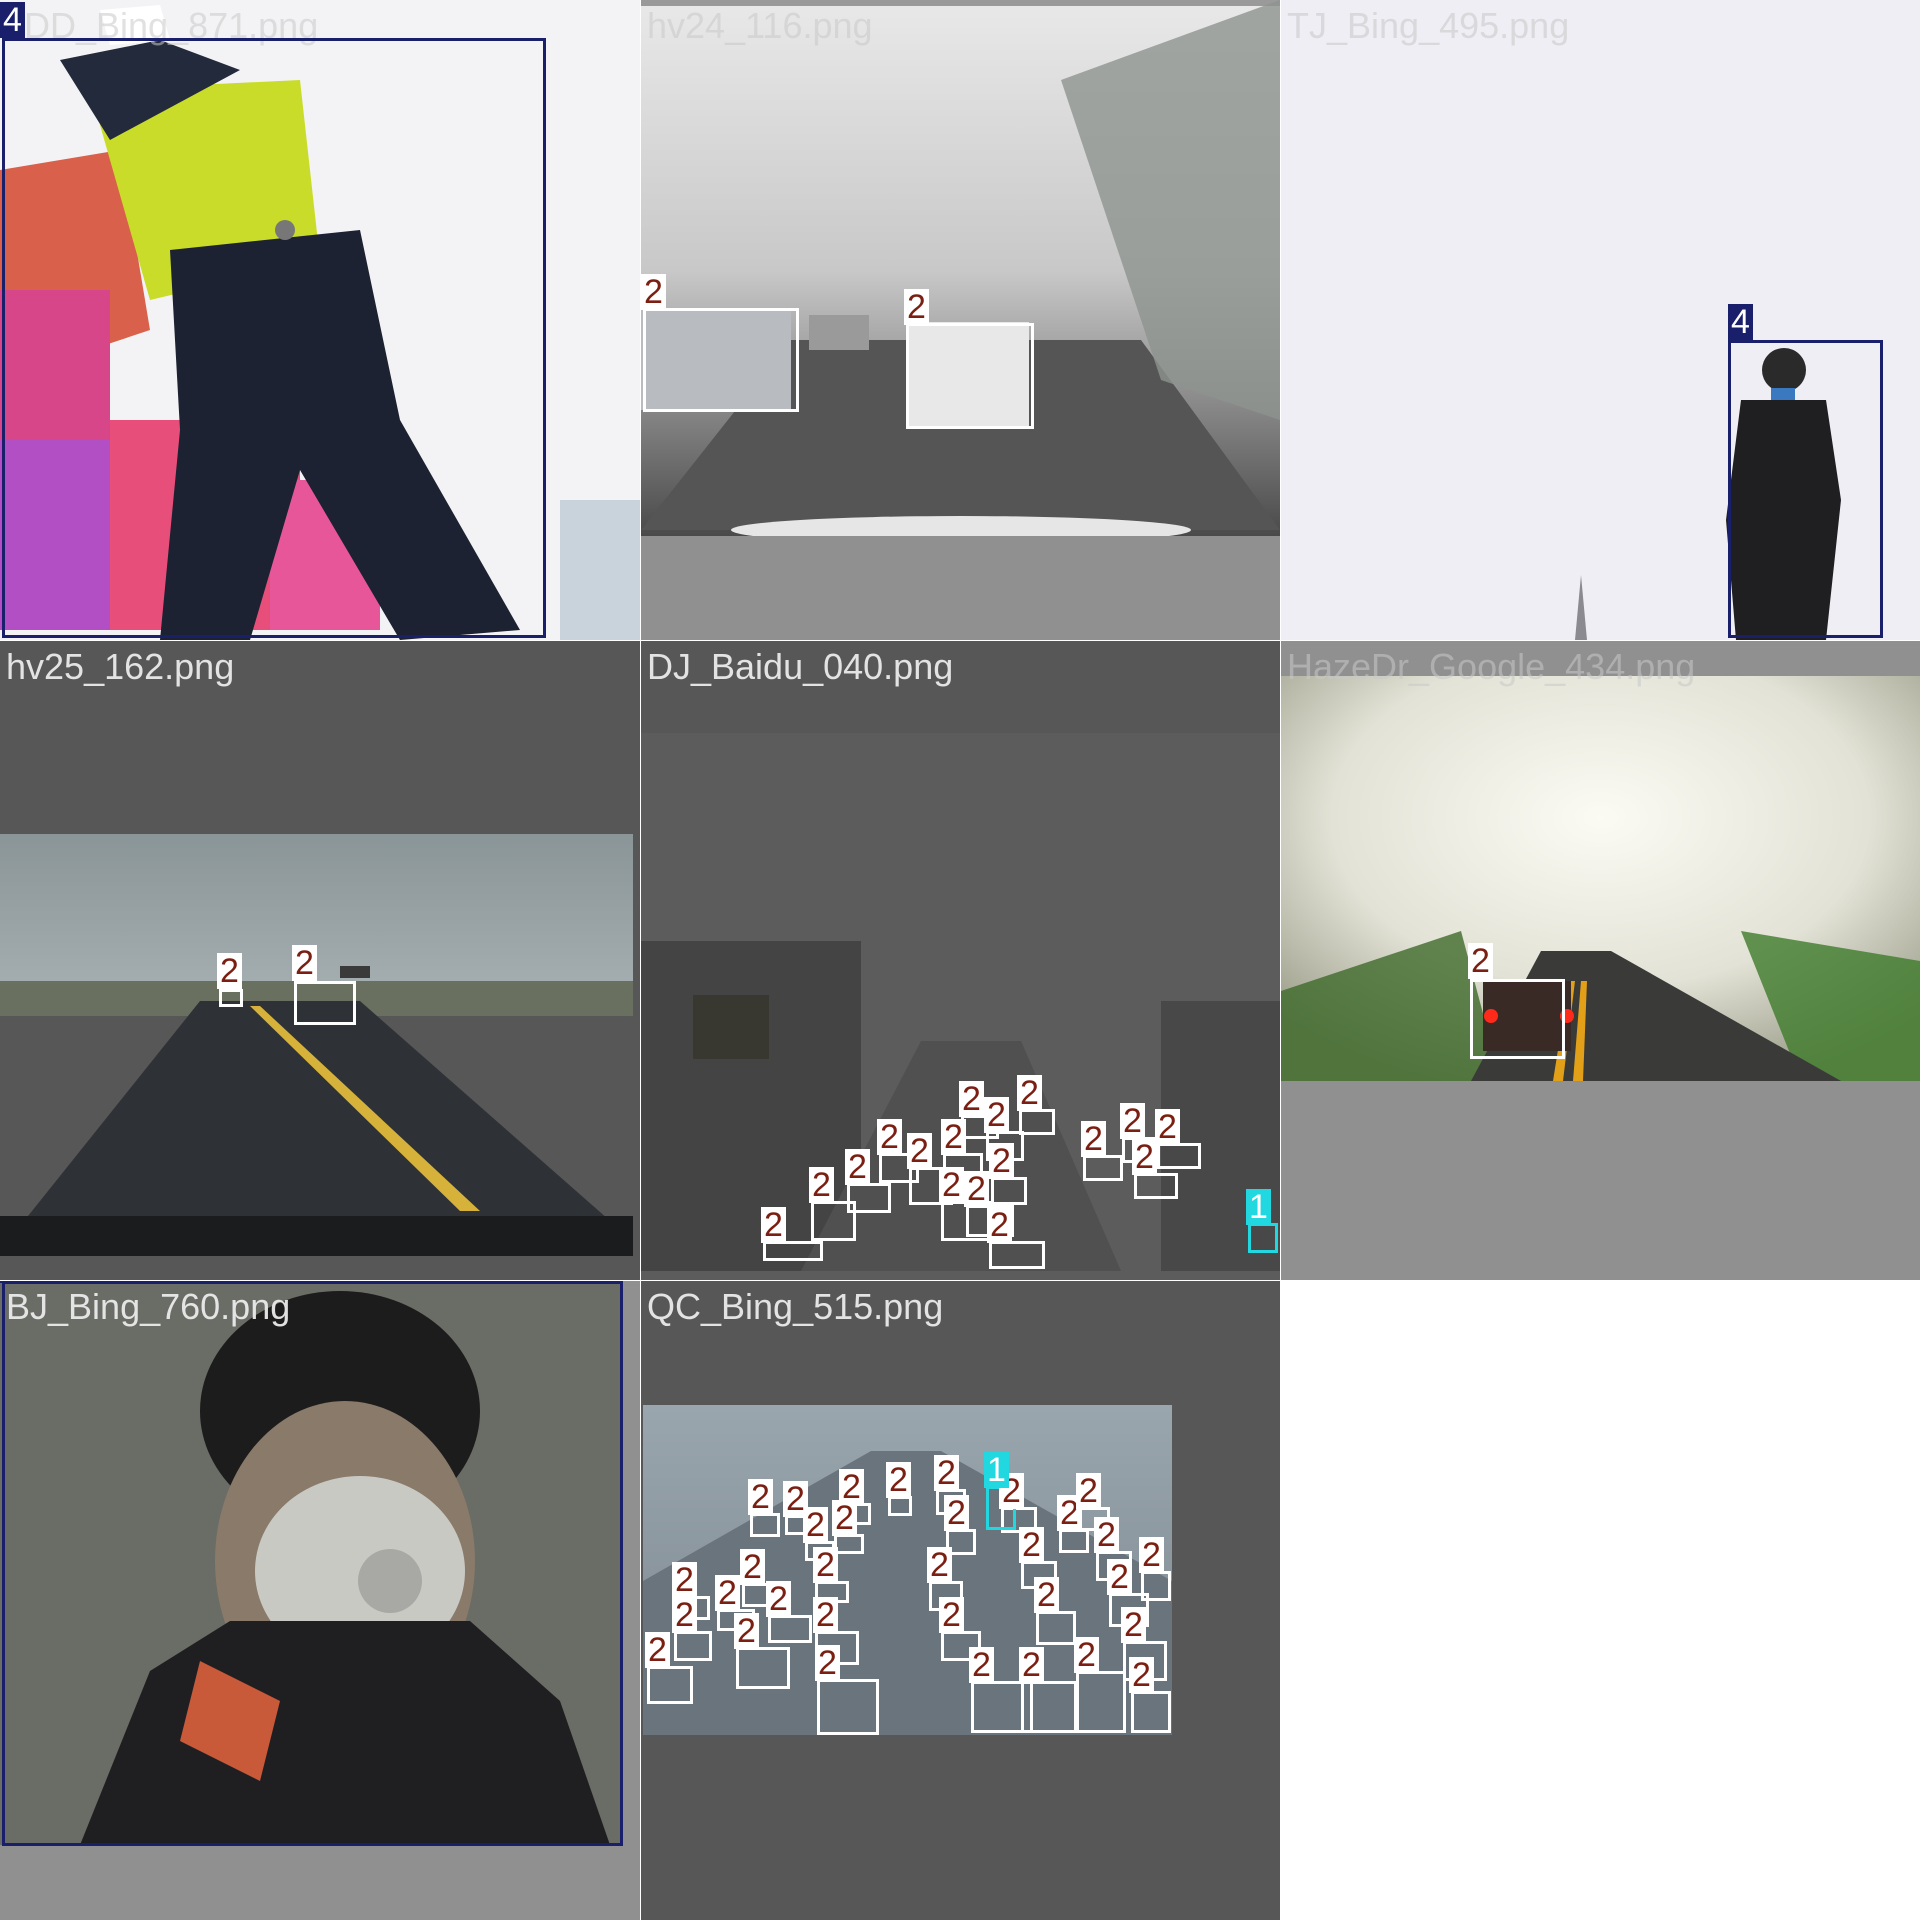 This screenshot has width=1920, height=1920. I want to click on empty-cell, so click(1600, 1600).